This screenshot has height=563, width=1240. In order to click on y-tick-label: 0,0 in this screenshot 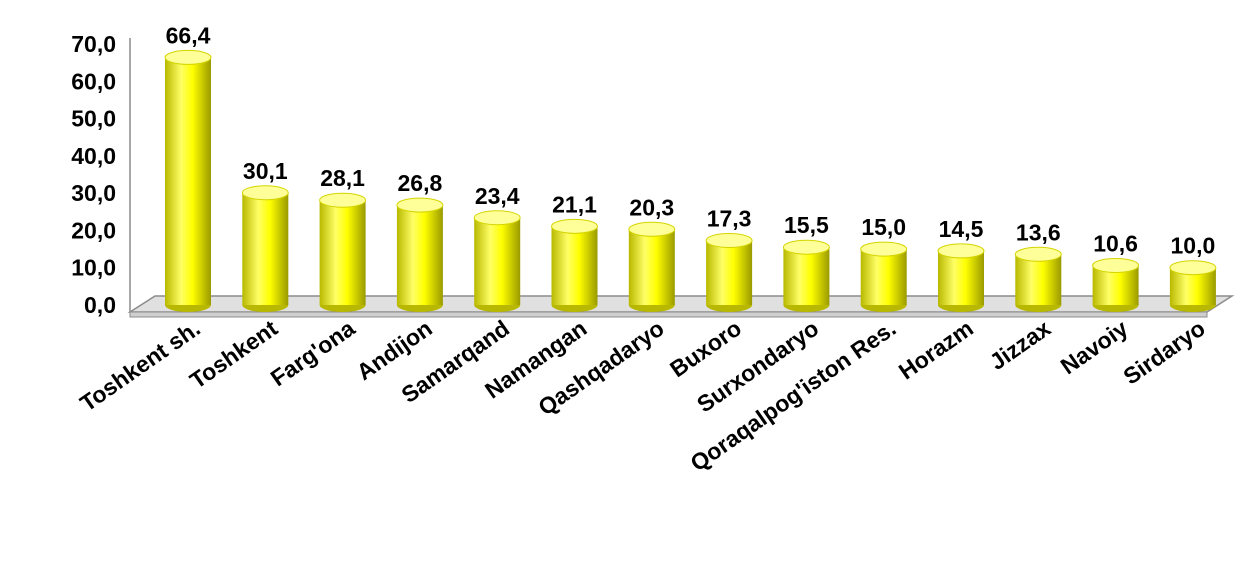, I will do `click(100, 305)`.